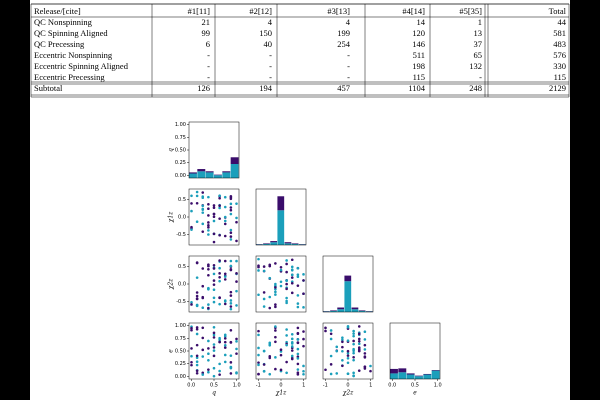 The height and width of the screenshot is (400, 600). I want to click on cell: 65, so click(478, 55).